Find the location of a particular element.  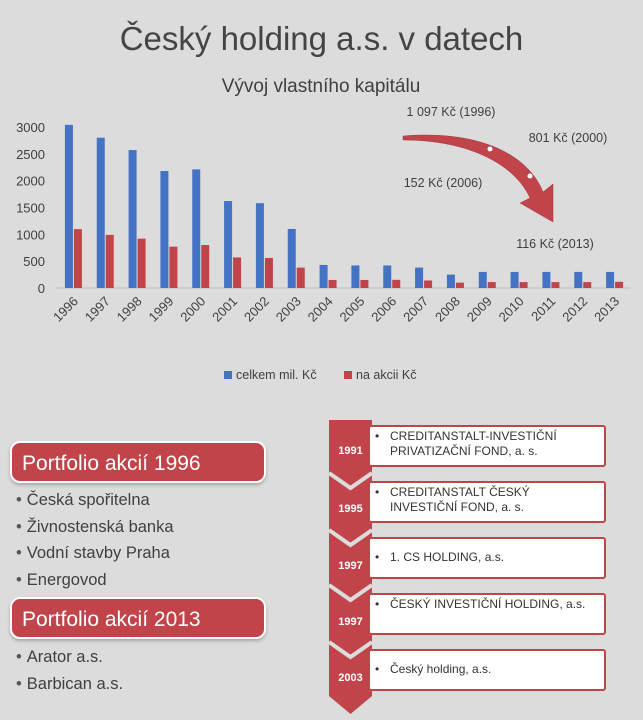

y-tick-label: 3000 is located at coordinates (30, 127).